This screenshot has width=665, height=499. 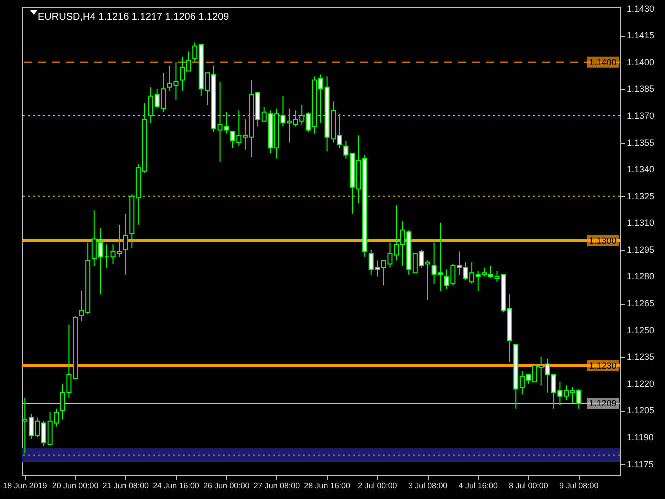 What do you see at coordinates (641, 169) in the screenshot?
I see `y-tick-label: 1.1340` at bounding box center [641, 169].